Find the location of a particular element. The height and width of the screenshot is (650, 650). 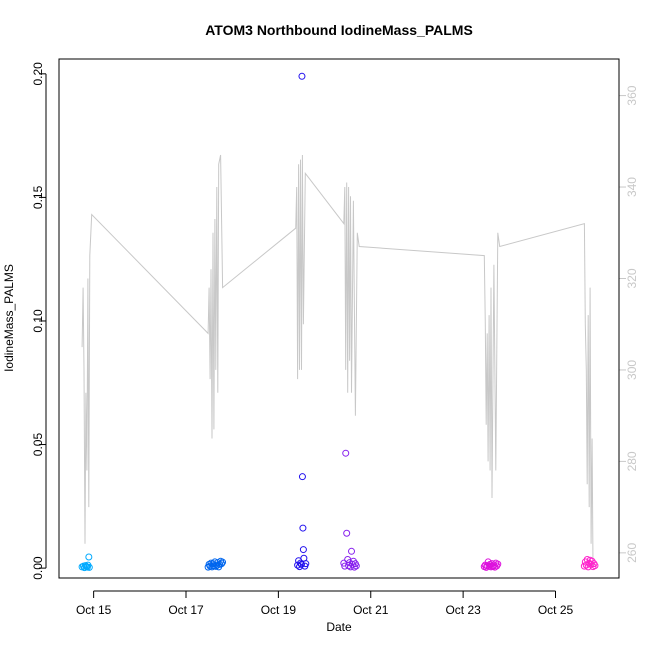

y-tick-label: 0.15 is located at coordinates (38, 197).